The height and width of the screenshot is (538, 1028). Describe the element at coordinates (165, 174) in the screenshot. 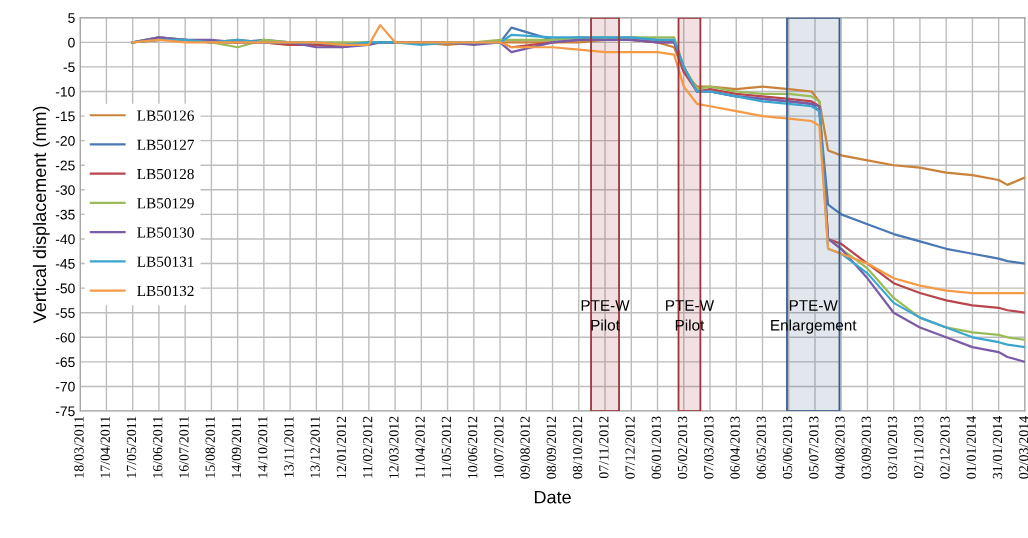

I see `legend-label: LB50128` at that location.